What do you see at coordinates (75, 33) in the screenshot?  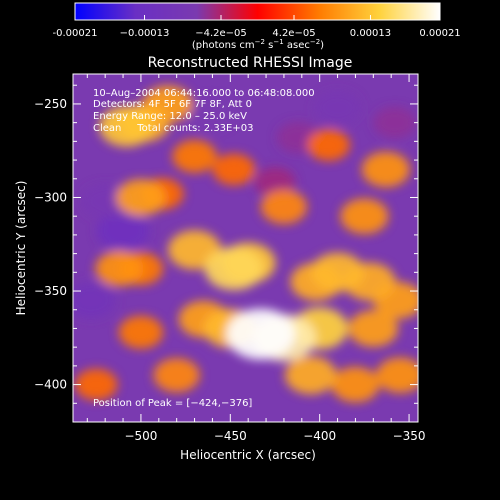 I see `colorbar-tick-label: -0.00021` at bounding box center [75, 33].